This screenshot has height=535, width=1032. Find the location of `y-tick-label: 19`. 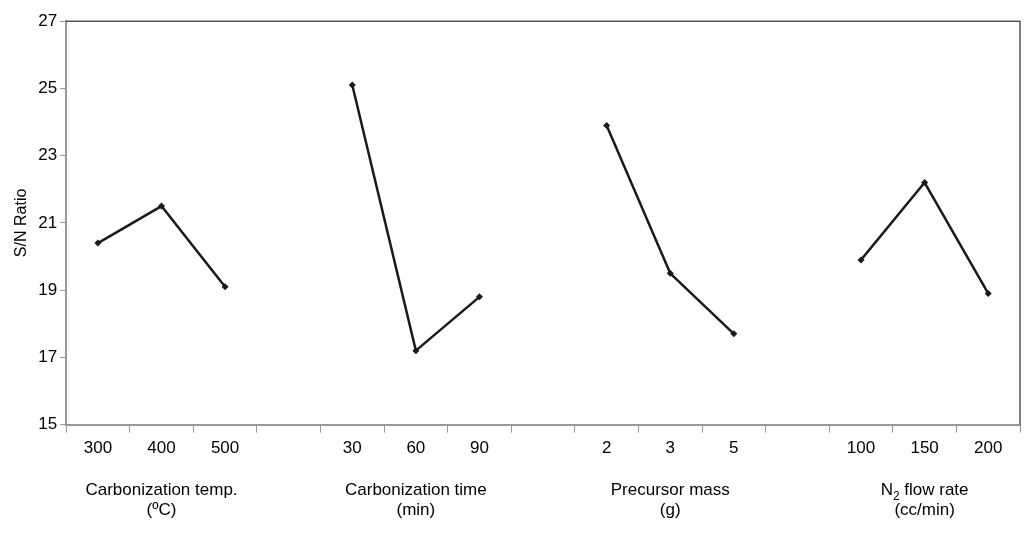

y-tick-label: 19 is located at coordinates (48, 289).